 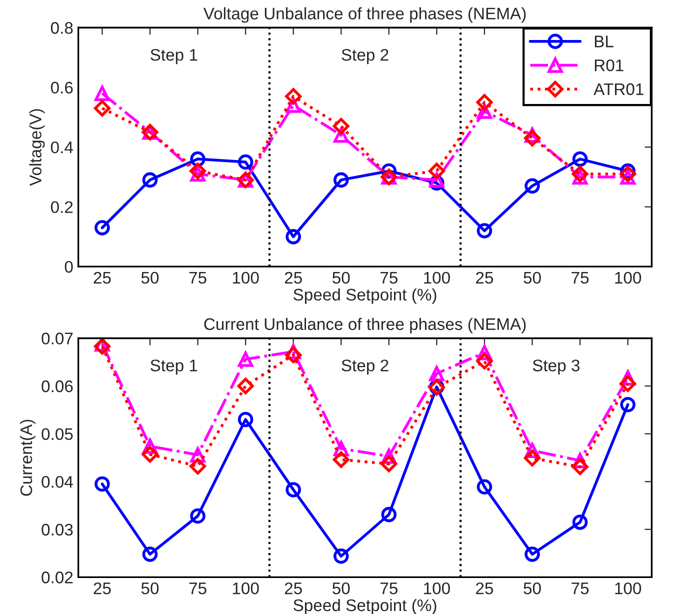 What do you see at coordinates (28, 458) in the screenshot?
I see `y-axis-title: Current(A)` at bounding box center [28, 458].